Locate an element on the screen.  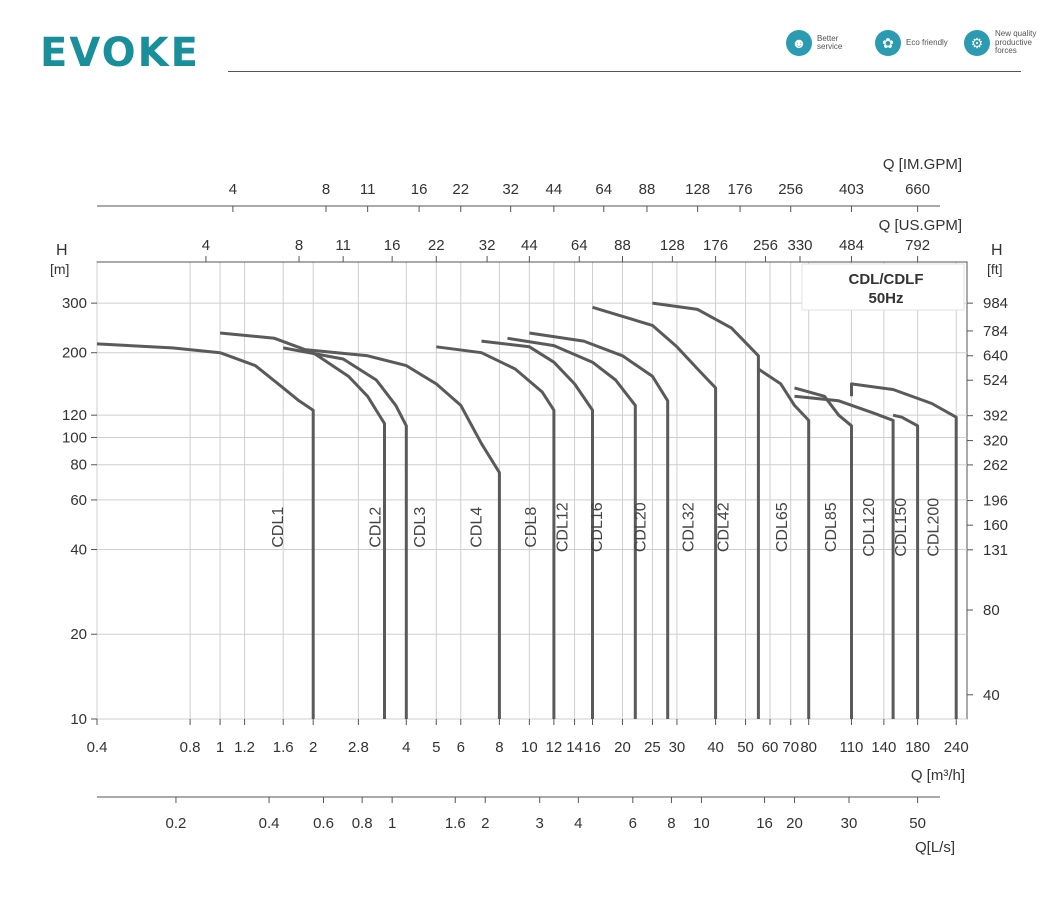
series-curve-cdl150 is located at coordinates (906, 566).